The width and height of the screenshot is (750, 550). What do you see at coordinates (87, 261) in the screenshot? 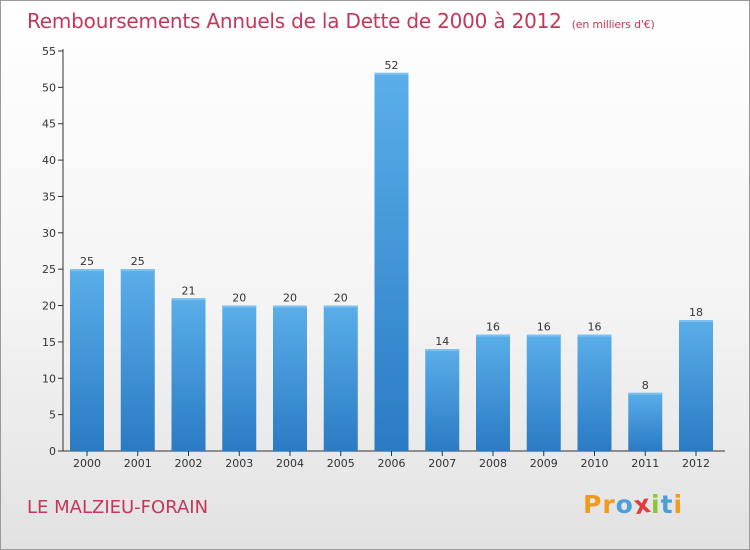
I see `data-label-2000: 25` at bounding box center [87, 261].